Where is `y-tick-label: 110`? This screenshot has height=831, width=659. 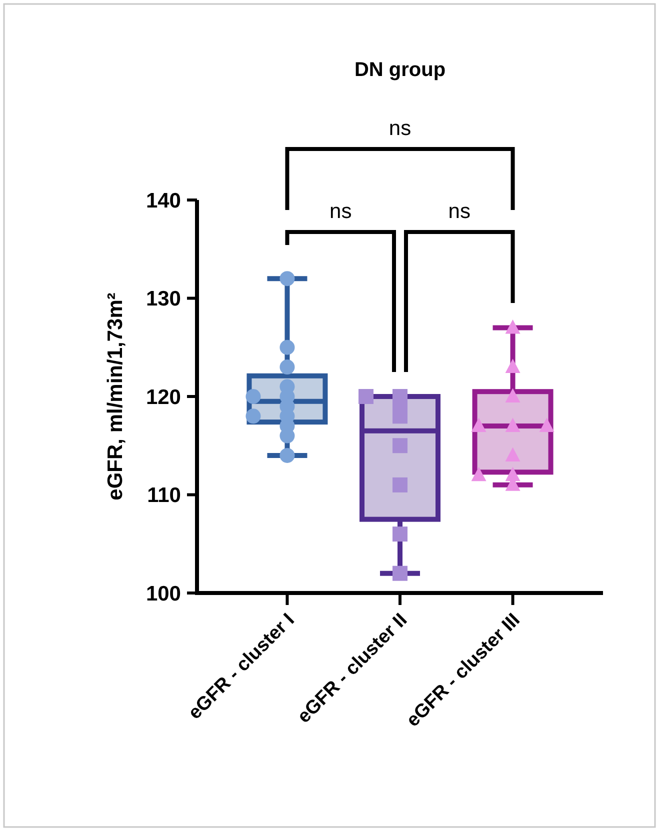
y-tick-label: 110 is located at coordinates (164, 496).